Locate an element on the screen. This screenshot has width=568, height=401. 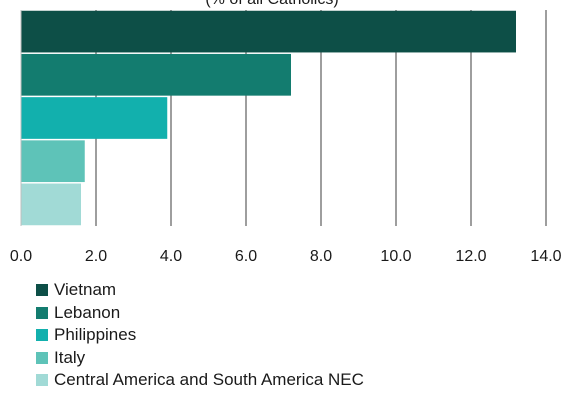
x-tick-label: 12.0 is located at coordinates (470, 256).